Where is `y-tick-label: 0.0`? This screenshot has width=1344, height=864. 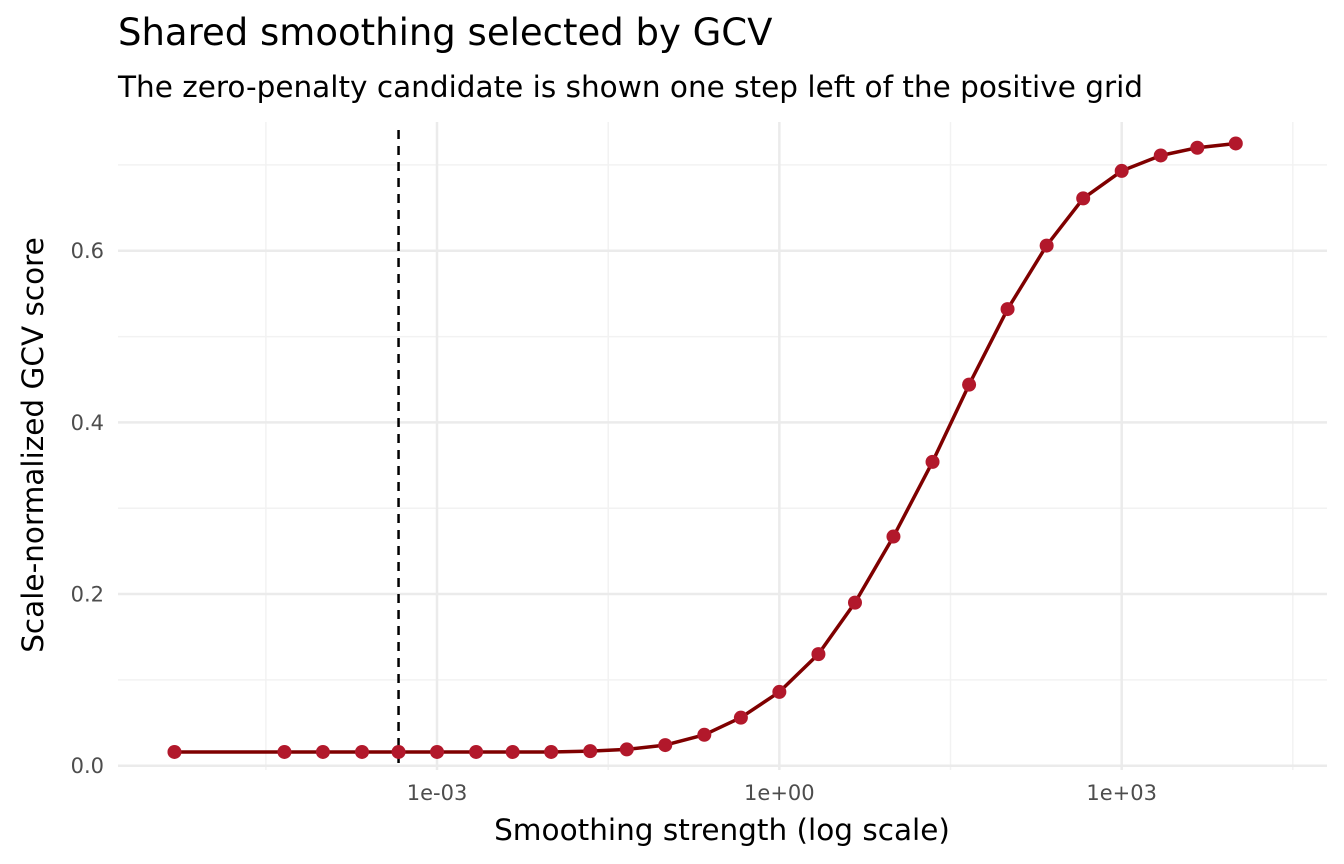
y-tick-label: 0.0 is located at coordinates (87, 766).